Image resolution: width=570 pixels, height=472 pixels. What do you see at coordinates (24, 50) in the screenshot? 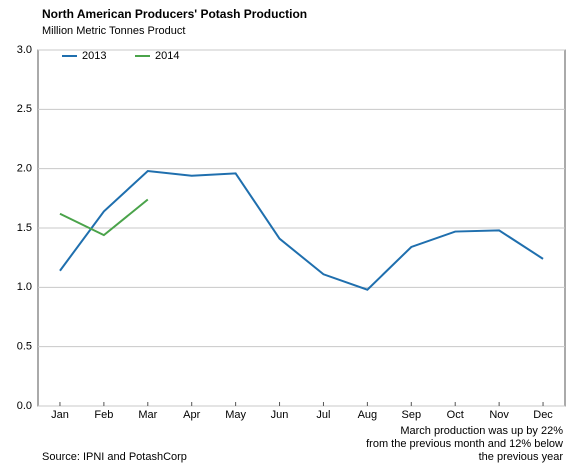
I see `y-tick-label: 3.0` at bounding box center [24, 50].